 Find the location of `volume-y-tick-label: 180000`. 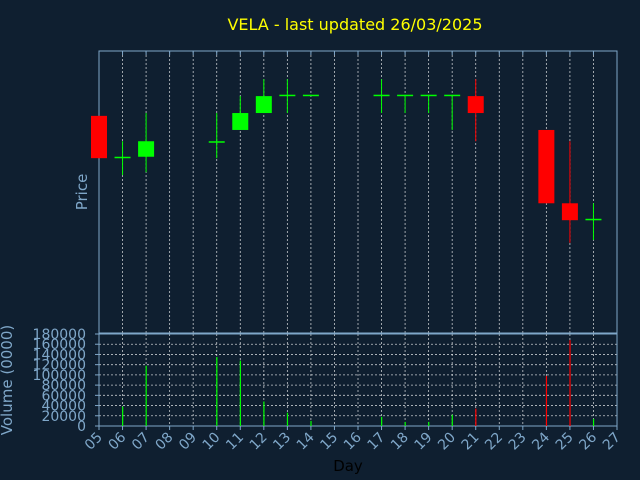

volume-y-tick-label: 180000 is located at coordinates (59, 335).